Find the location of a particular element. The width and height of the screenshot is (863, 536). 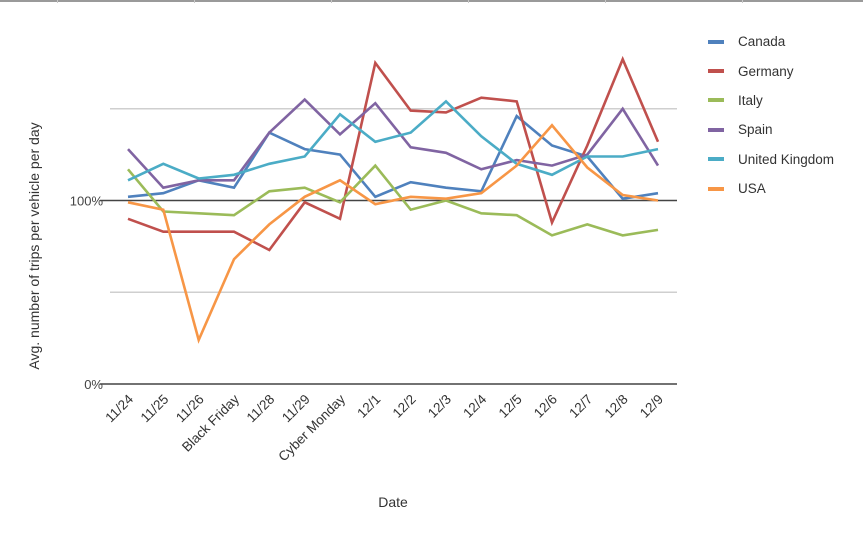

y-tick-label: 100% is located at coordinates (87, 201).